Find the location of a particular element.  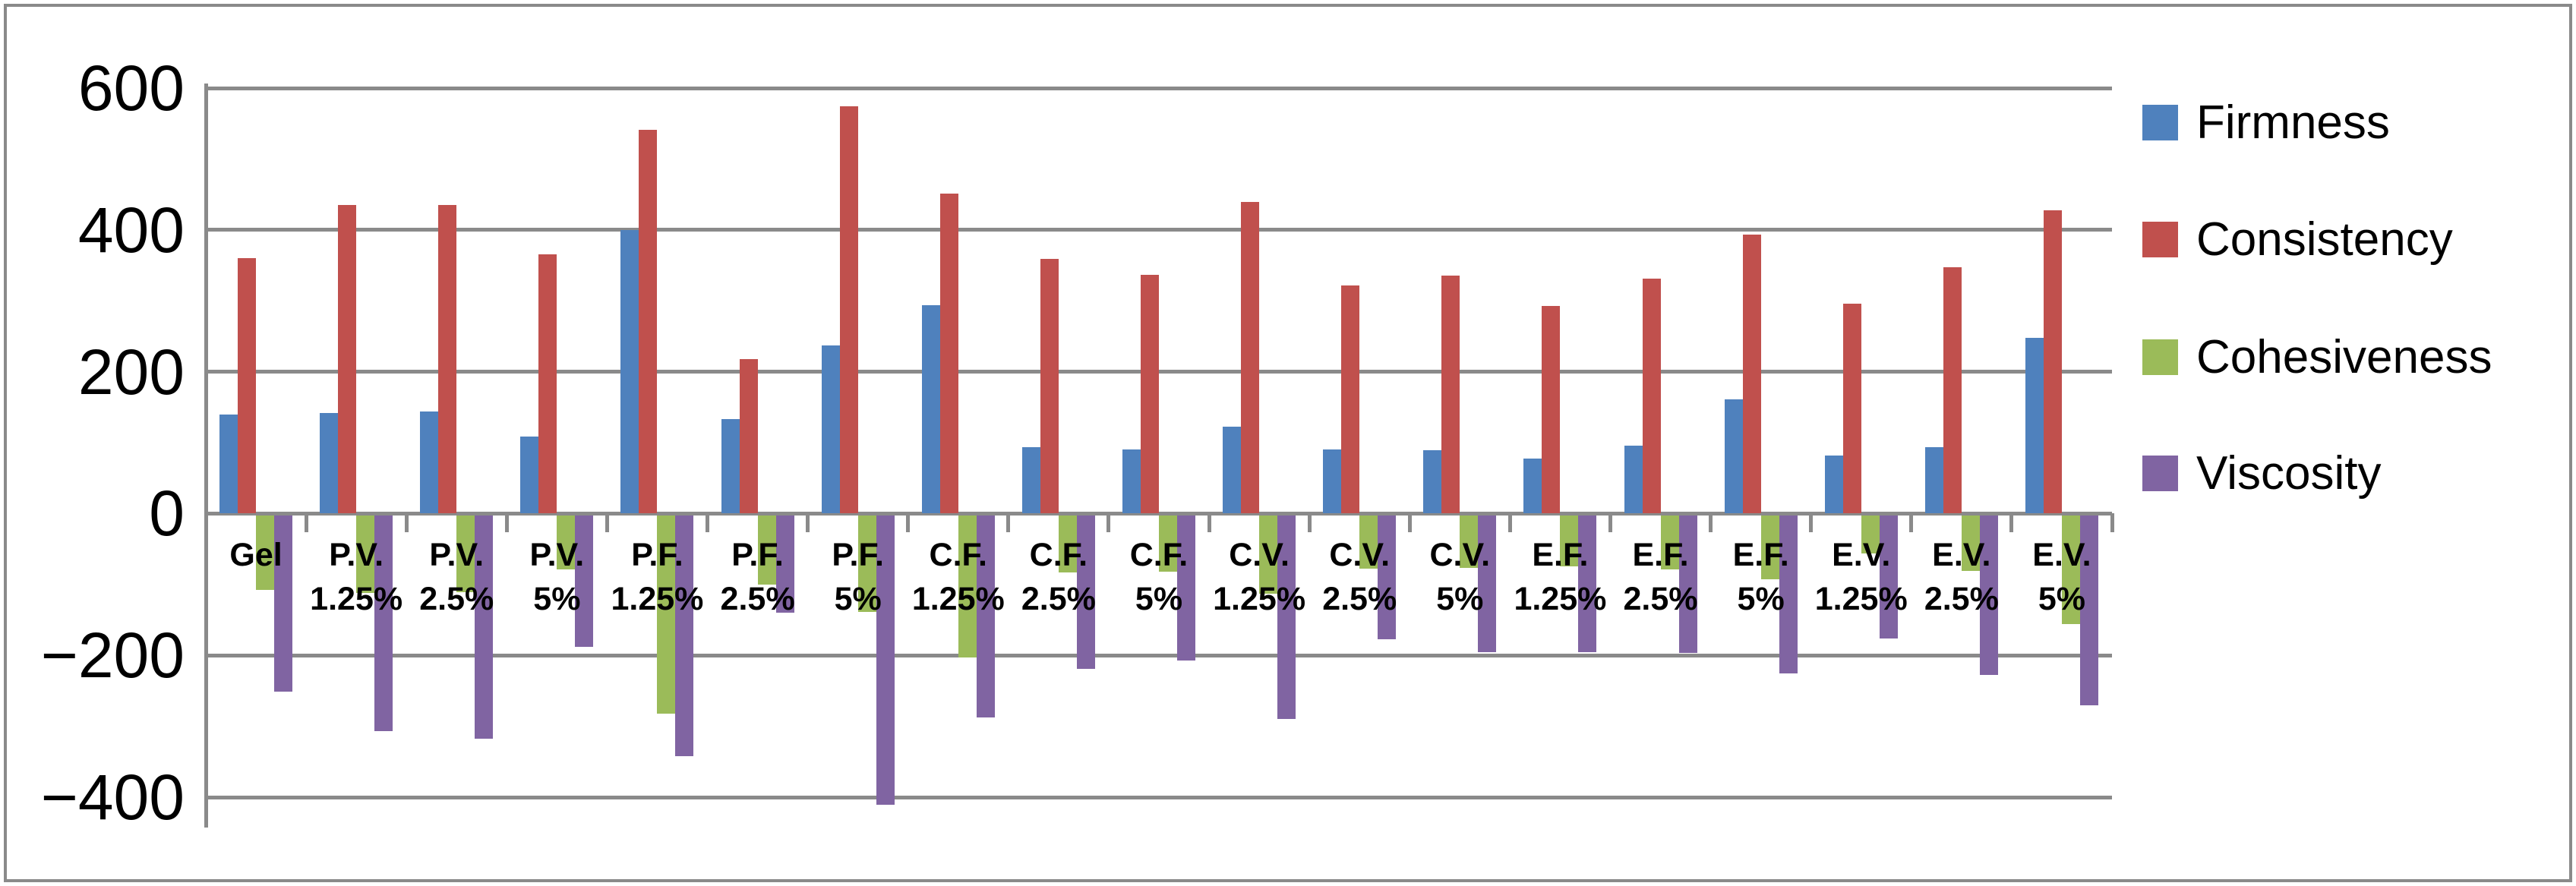

category-label-12: C.V. 5% is located at coordinates (1459, 577).